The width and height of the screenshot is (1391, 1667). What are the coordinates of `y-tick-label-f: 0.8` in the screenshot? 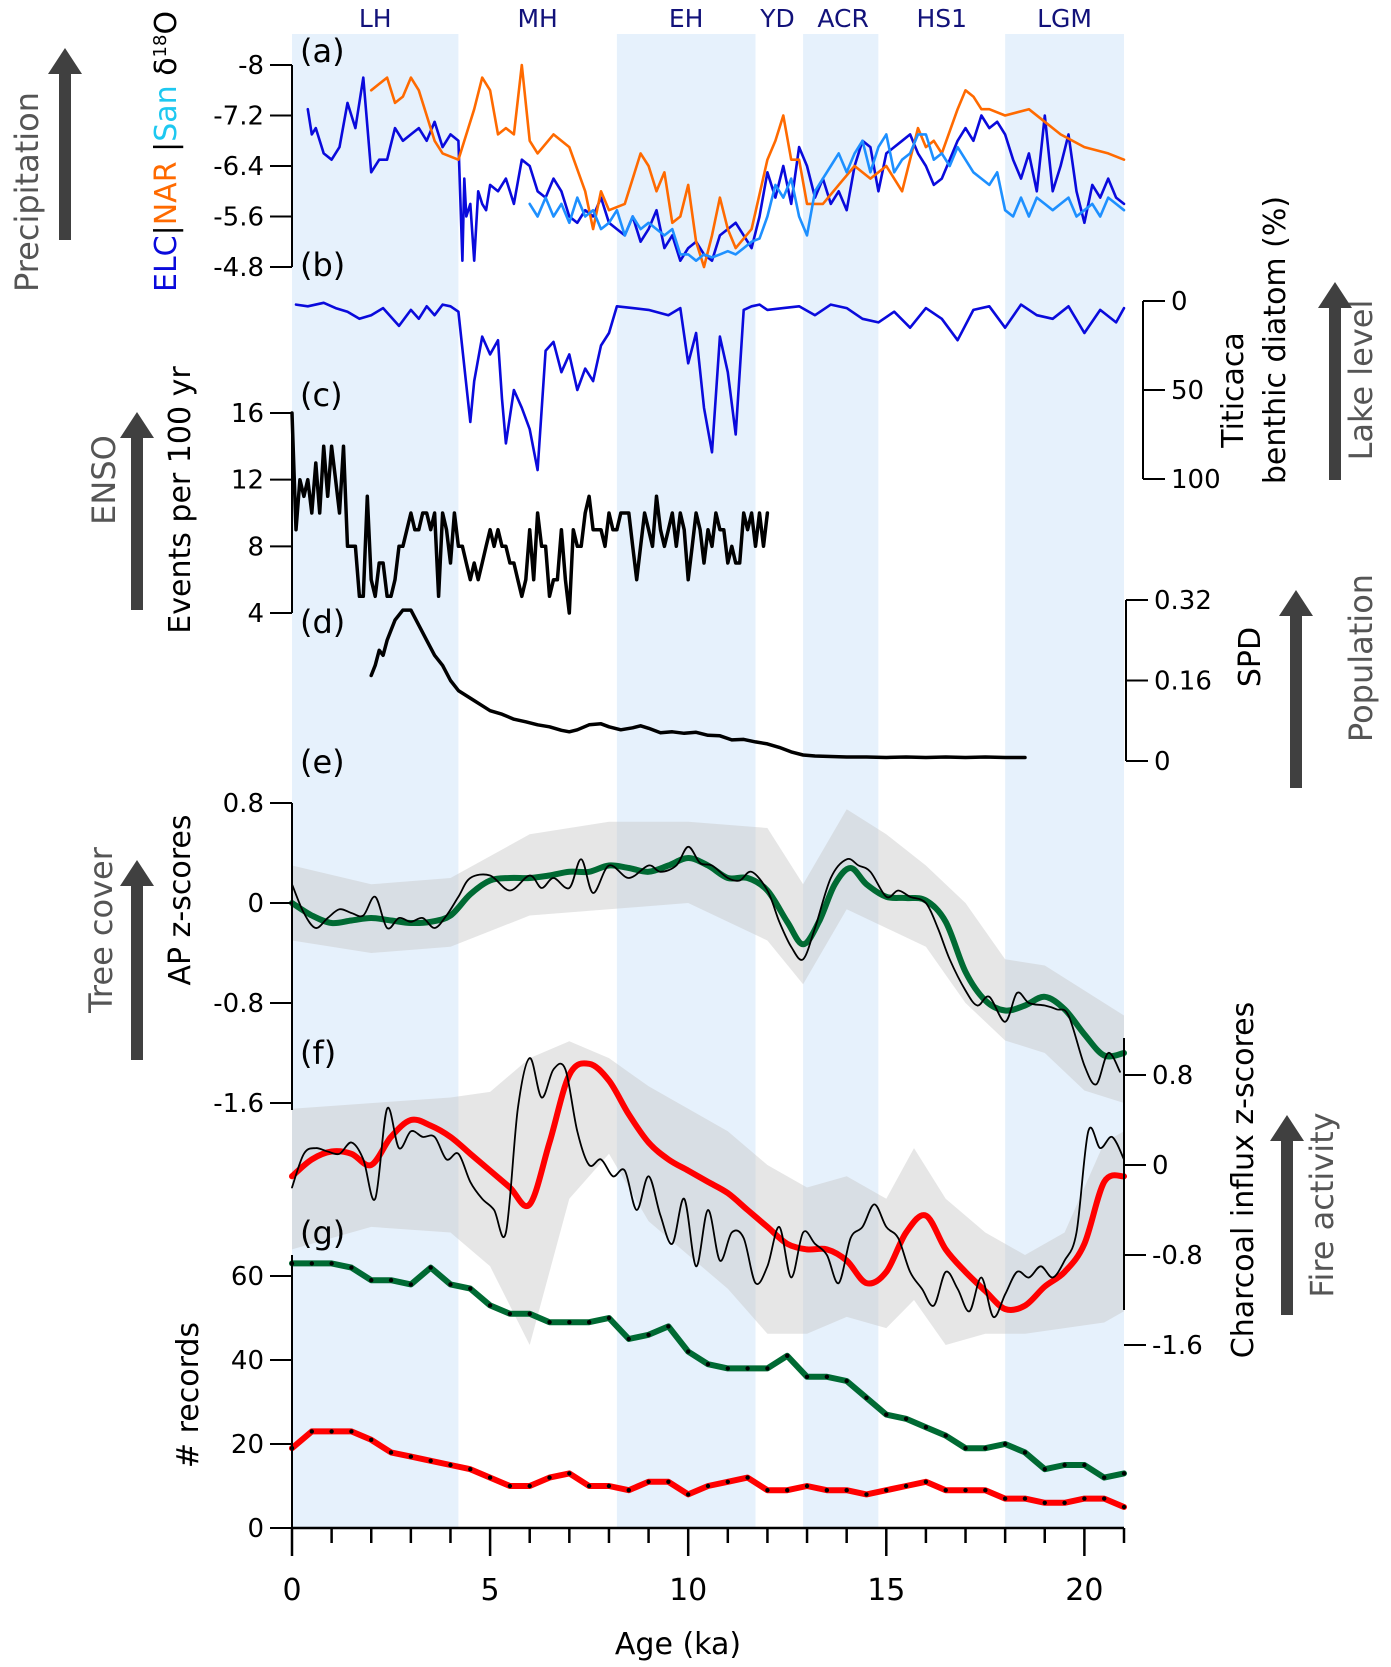 It's located at (1172, 1076).